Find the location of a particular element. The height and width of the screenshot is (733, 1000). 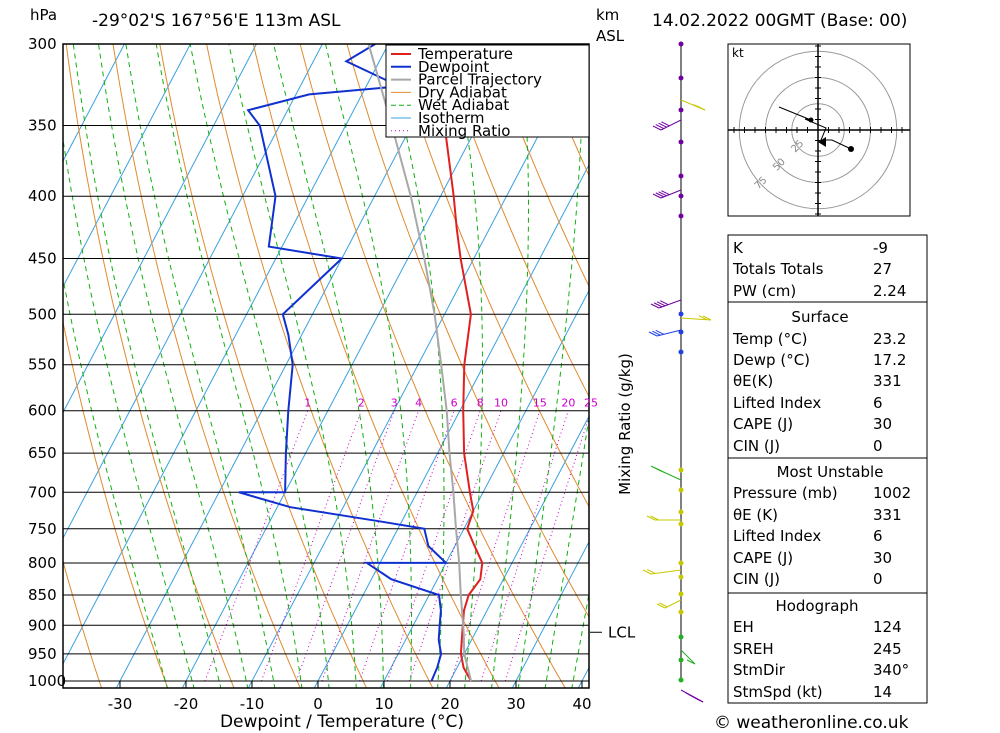

surface-dewp-label: Dewp (°C) is located at coordinates (771, 360).